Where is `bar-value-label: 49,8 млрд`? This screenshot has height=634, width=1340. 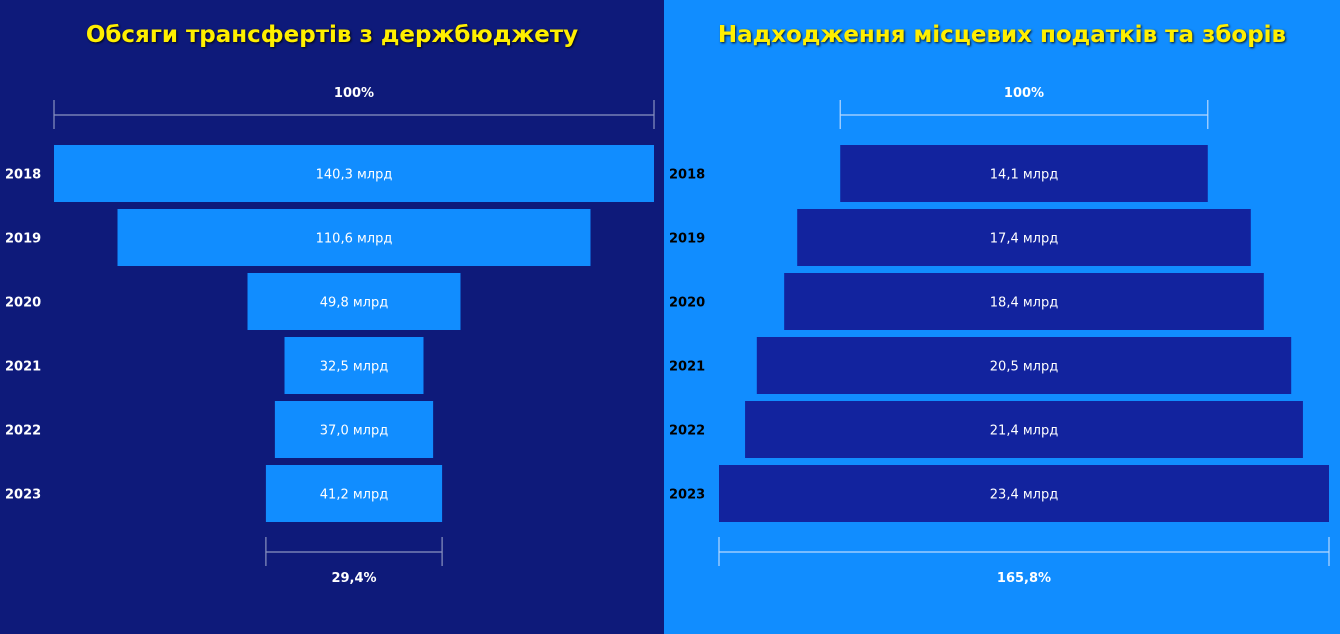
bar-value-label: 49,8 млрд is located at coordinates (354, 303).